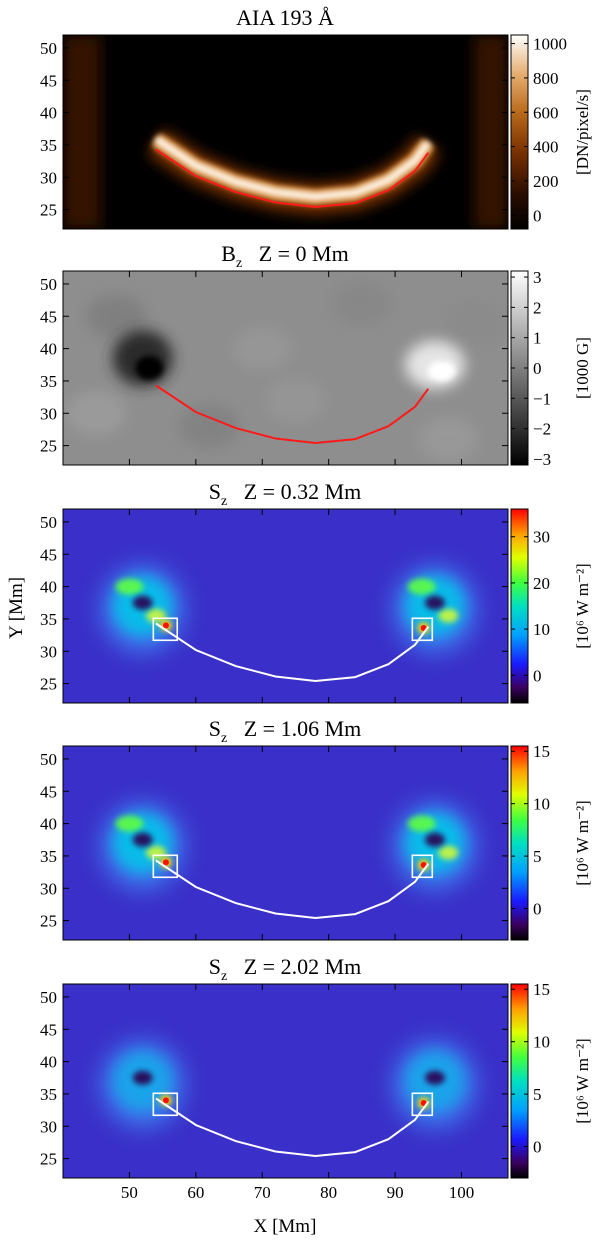 Image resolution: width=600 pixels, height=1241 pixels. I want to click on colorbar-tick-label: 600, so click(546, 112).